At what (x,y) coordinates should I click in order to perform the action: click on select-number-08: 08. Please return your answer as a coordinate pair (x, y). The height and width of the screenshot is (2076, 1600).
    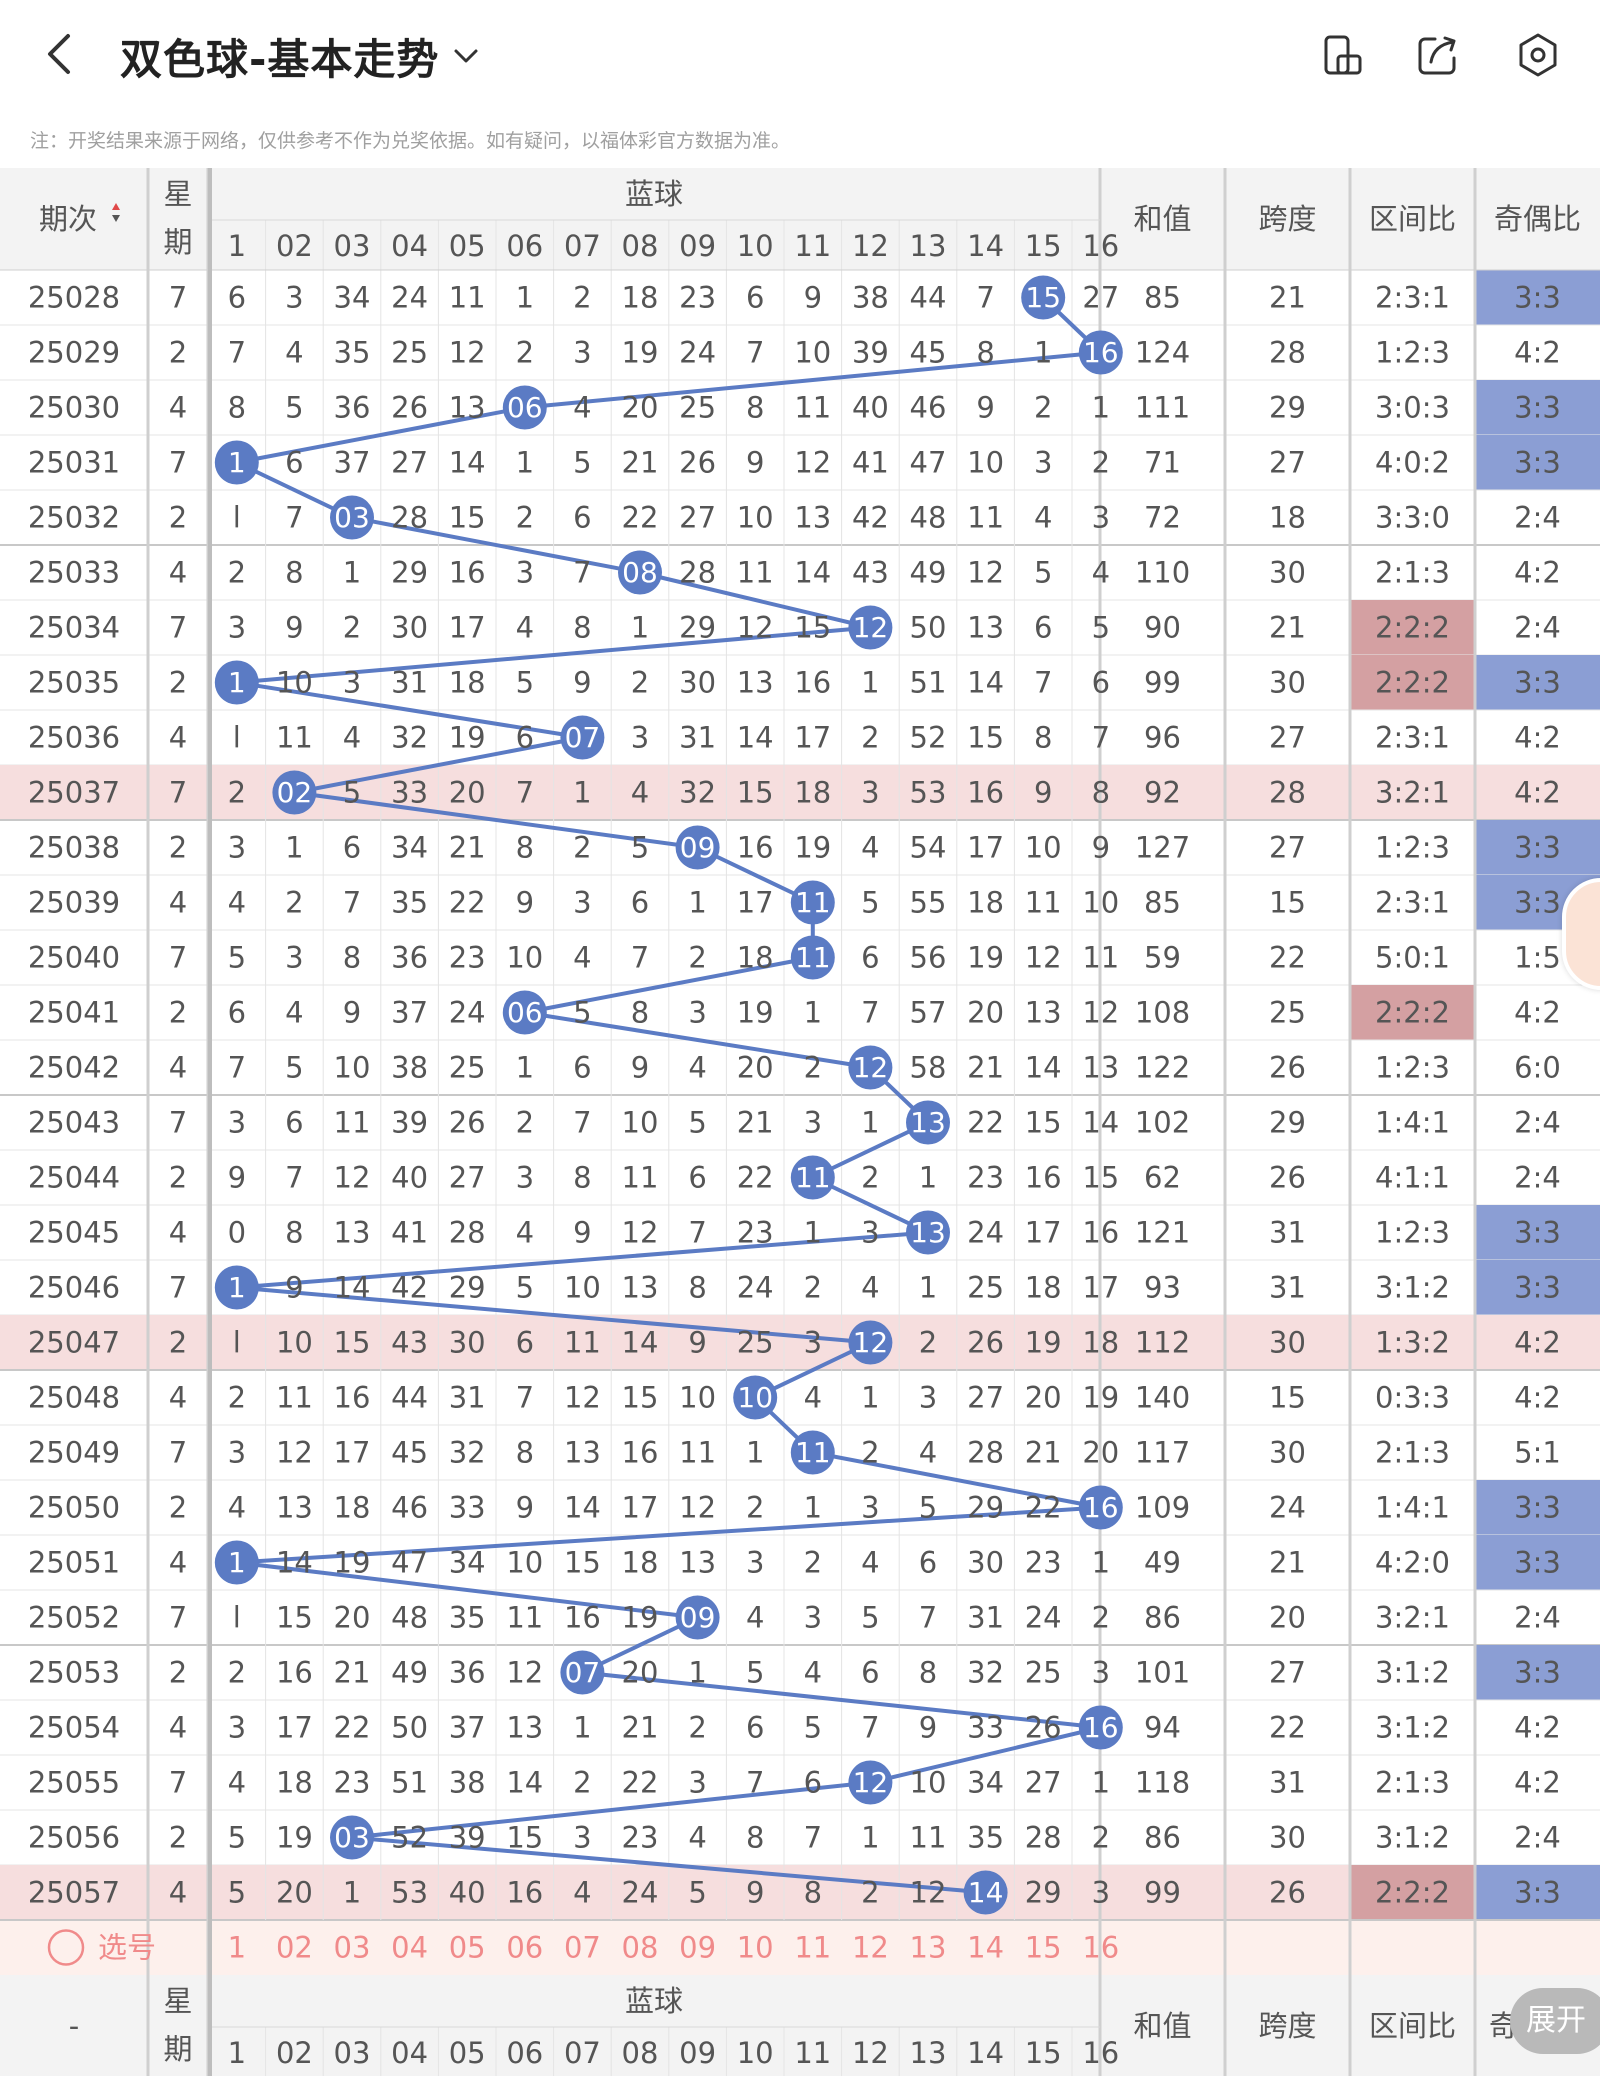
    Looking at the image, I should click on (640, 1948).